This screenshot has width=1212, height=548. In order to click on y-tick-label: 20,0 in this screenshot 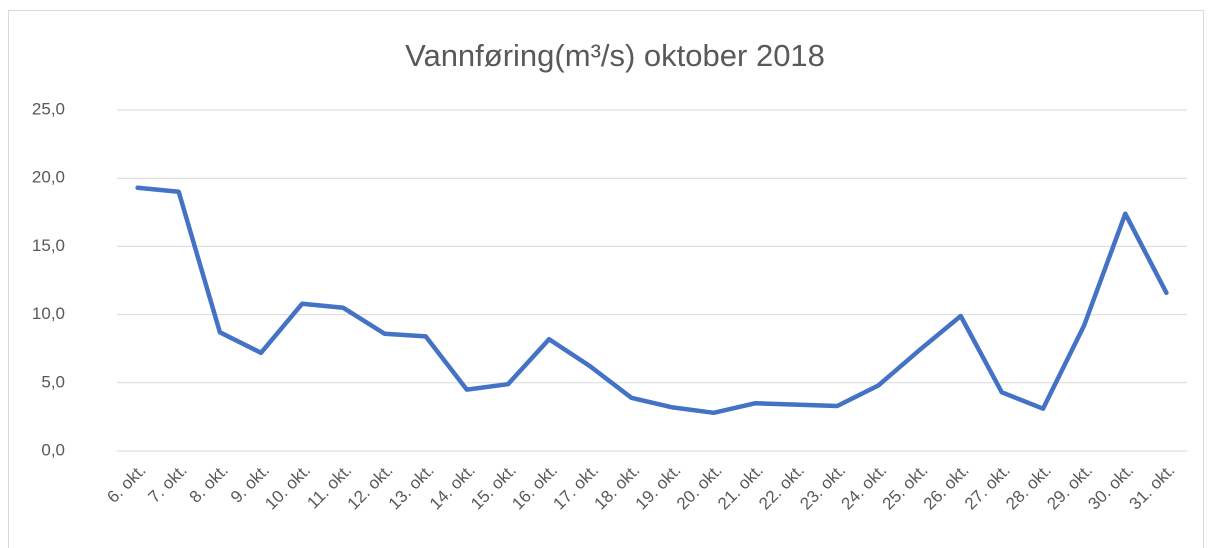, I will do `click(48, 177)`.